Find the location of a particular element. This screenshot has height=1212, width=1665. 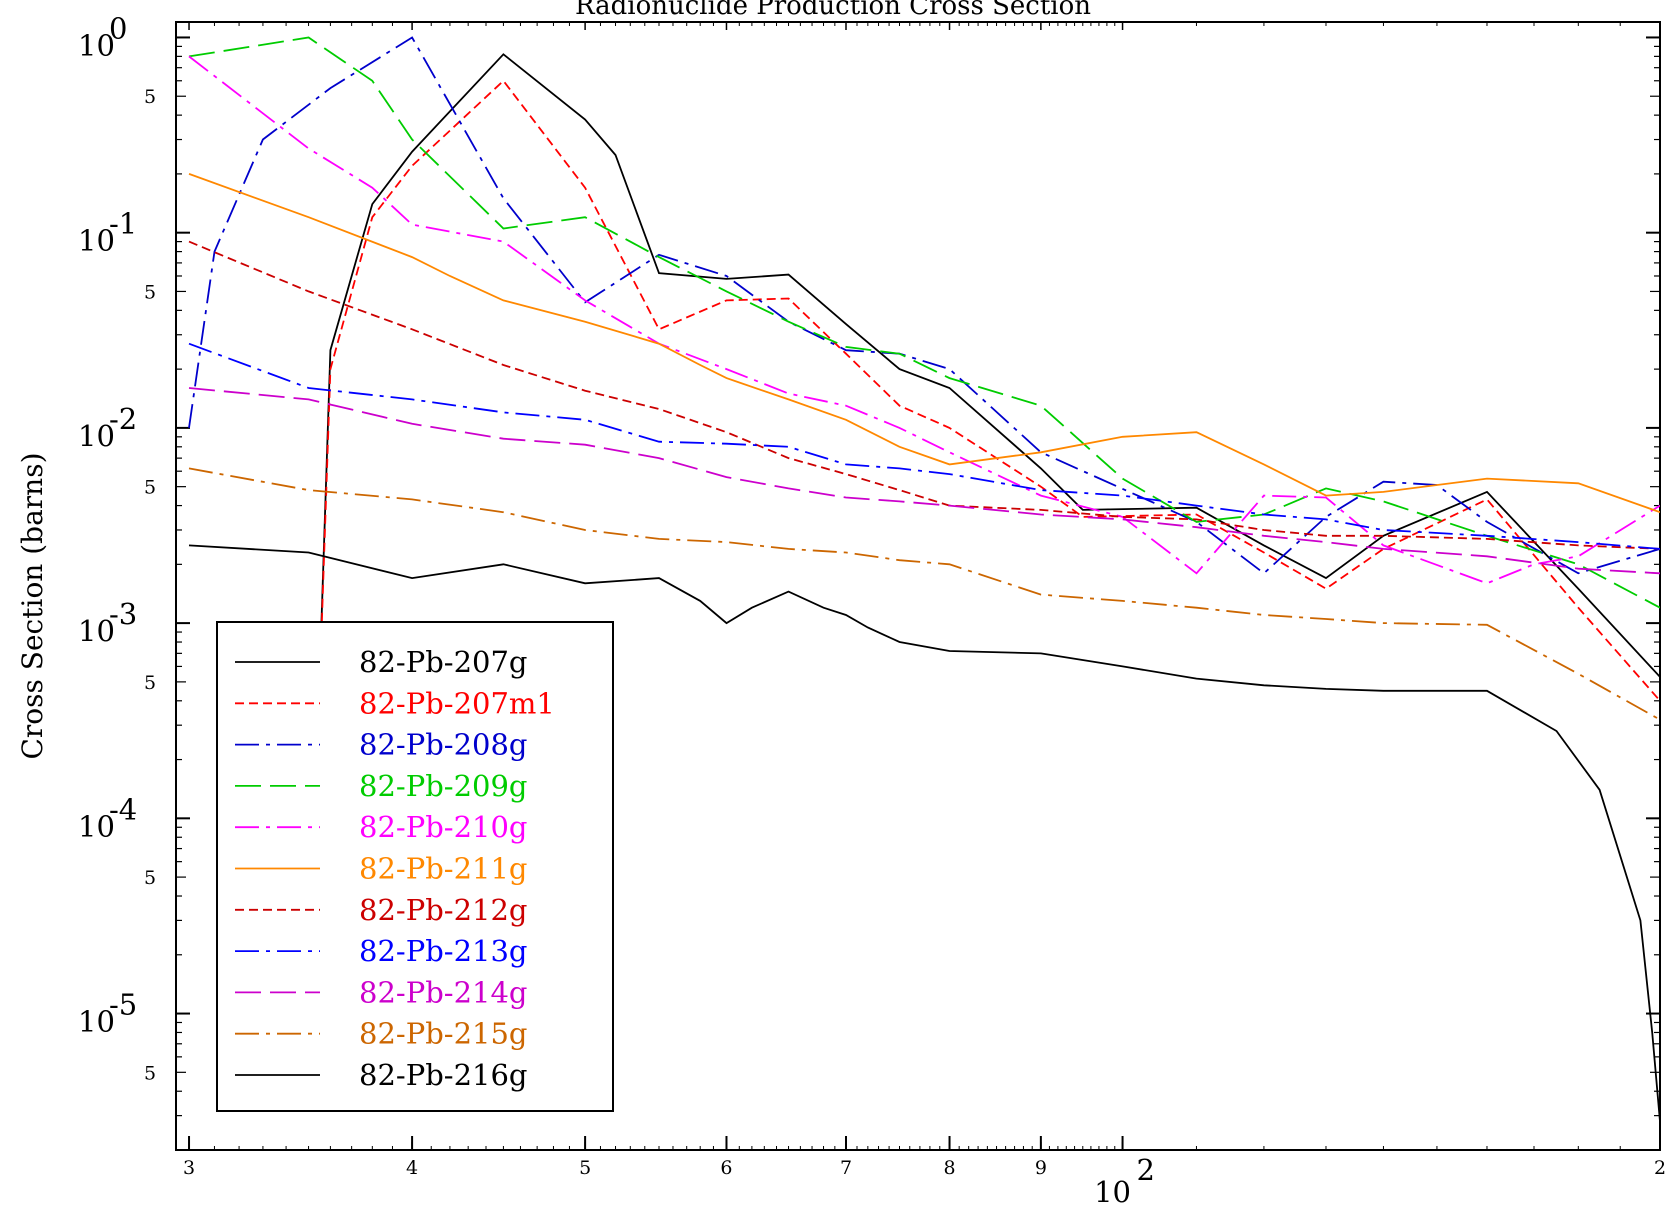

legend-label: 82-Pb-214g is located at coordinates (443, 992).